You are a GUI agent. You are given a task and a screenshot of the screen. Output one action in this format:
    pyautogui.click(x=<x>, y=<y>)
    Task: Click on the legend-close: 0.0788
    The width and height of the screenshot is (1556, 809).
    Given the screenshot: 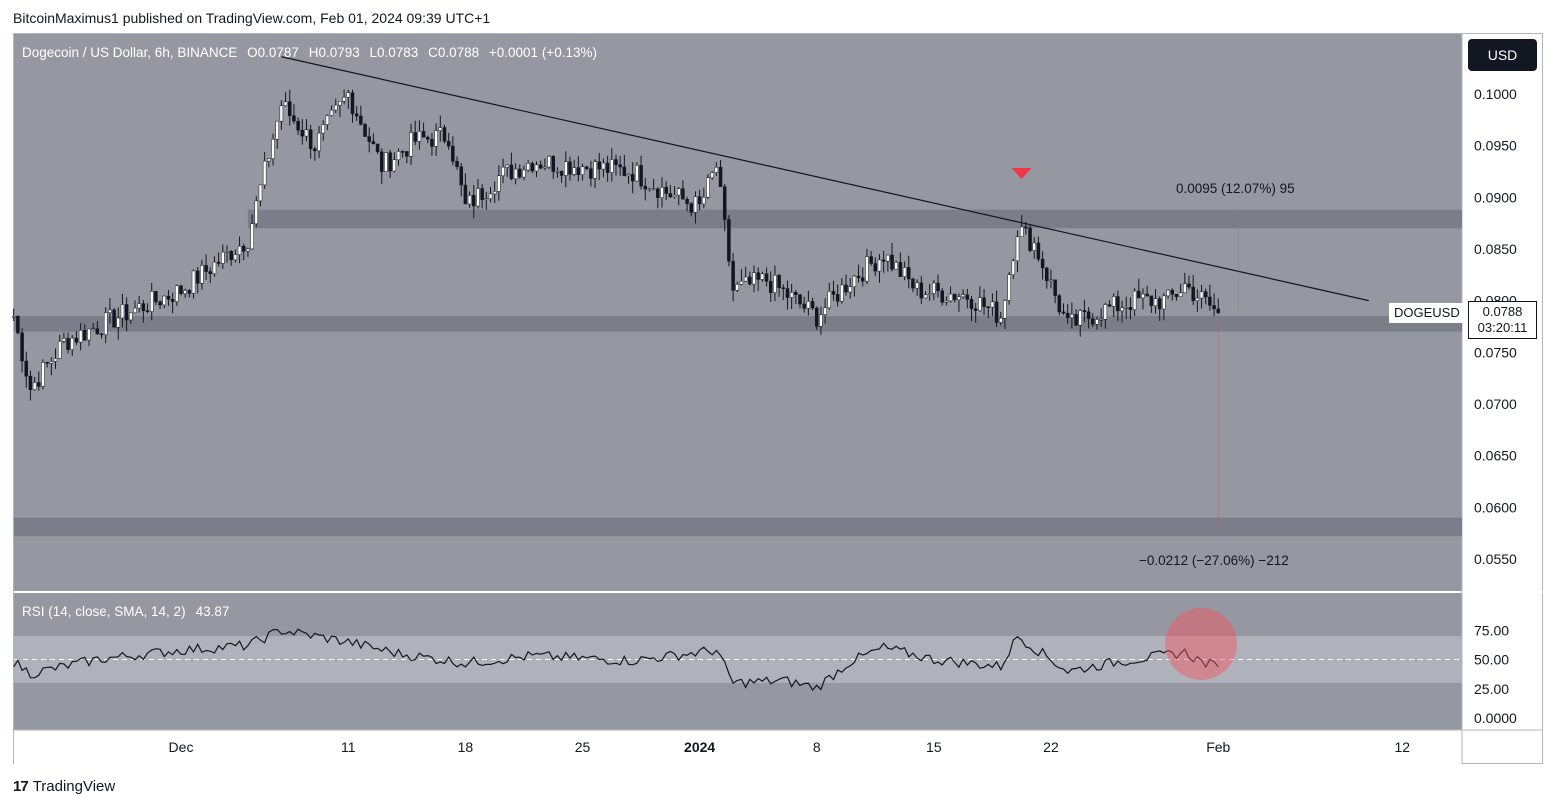 What is the action you would take?
    pyautogui.click(x=458, y=52)
    